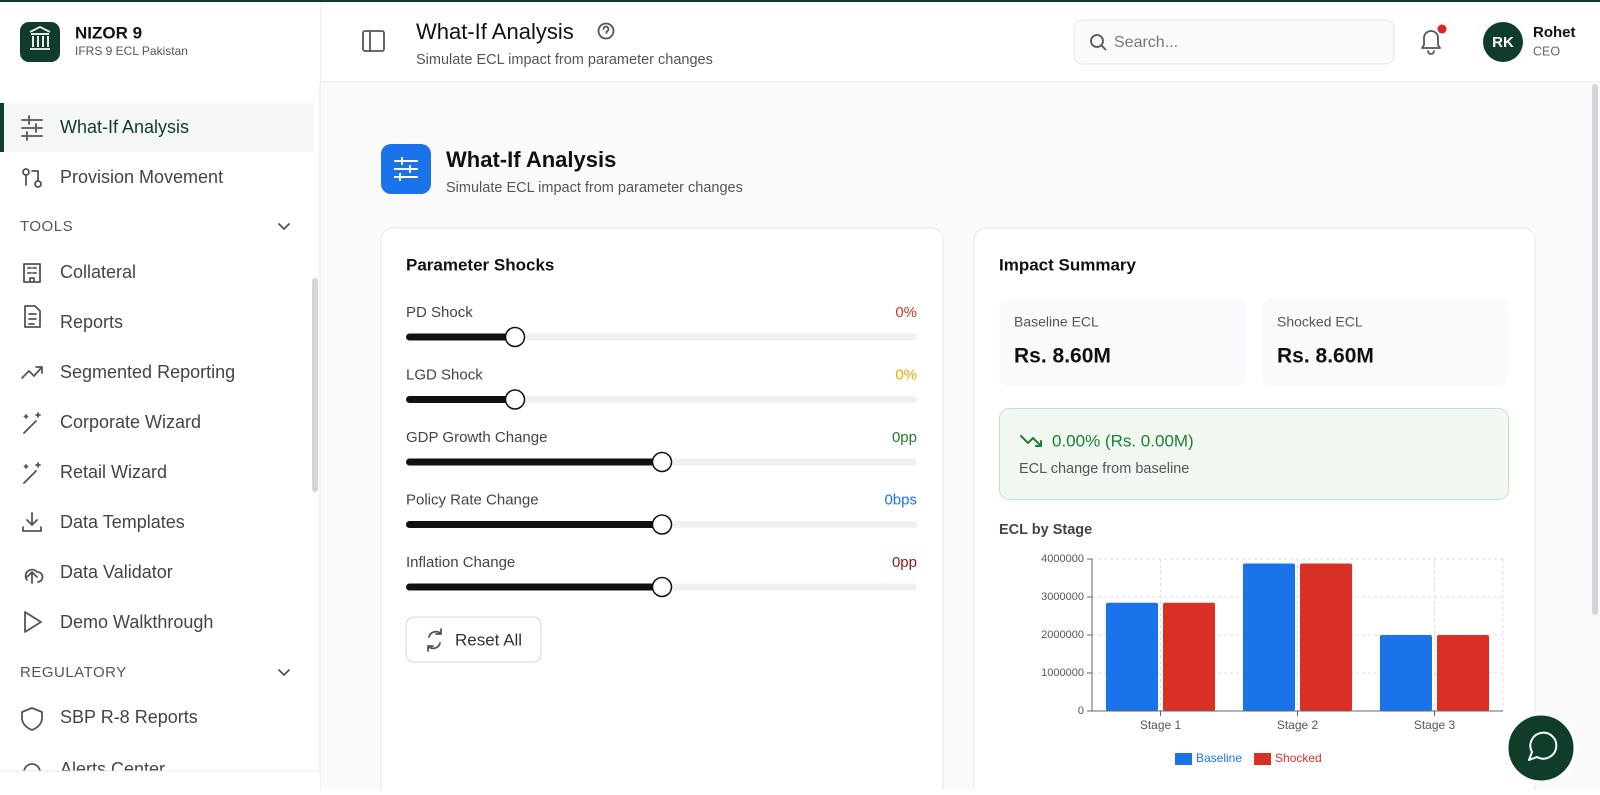 The height and width of the screenshot is (795, 1600). Describe the element at coordinates (373, 41) in the screenshot. I see `sidebar-toggle` at that location.